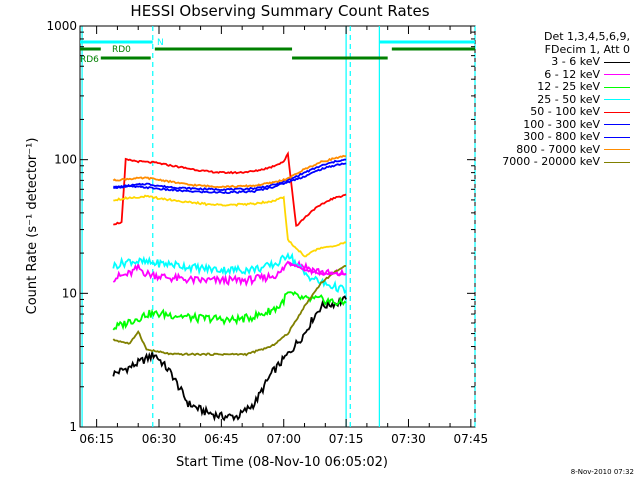 This screenshot has height=480, width=640. What do you see at coordinates (283, 439) in the screenshot?
I see `x-tick-label-3: 07:00` at bounding box center [283, 439].